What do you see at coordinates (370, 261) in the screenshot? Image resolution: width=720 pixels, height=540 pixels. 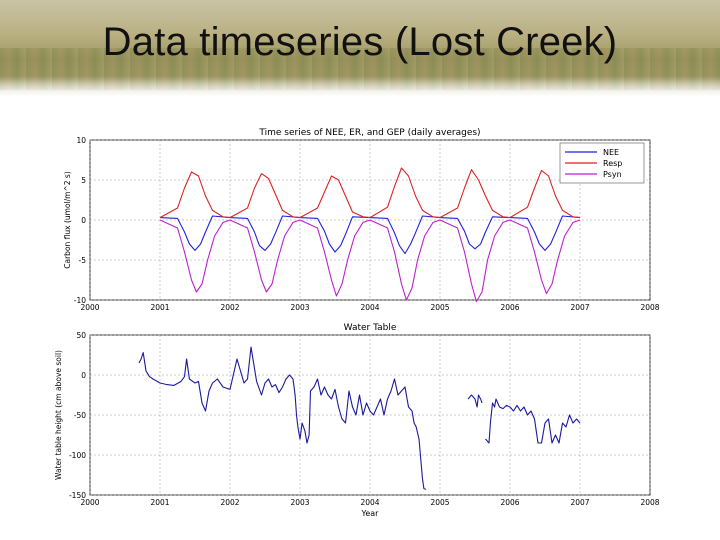 I see `series-line-psyn` at bounding box center [370, 261].